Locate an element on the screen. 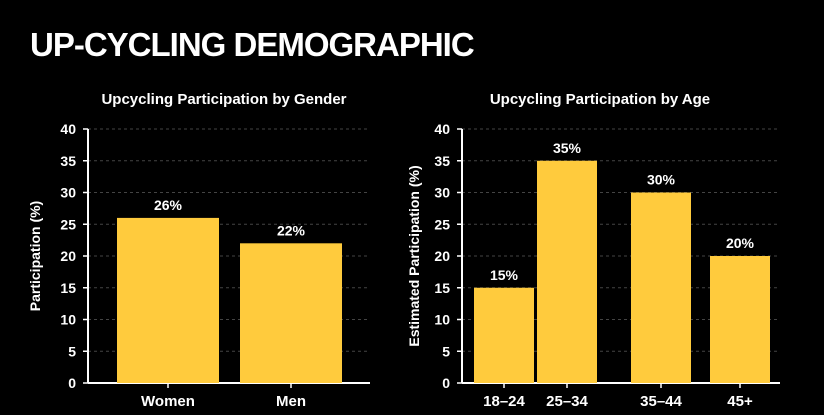 This screenshot has height=415, width=824. chart-title: Upcycling Participation by Age is located at coordinates (600, 99).